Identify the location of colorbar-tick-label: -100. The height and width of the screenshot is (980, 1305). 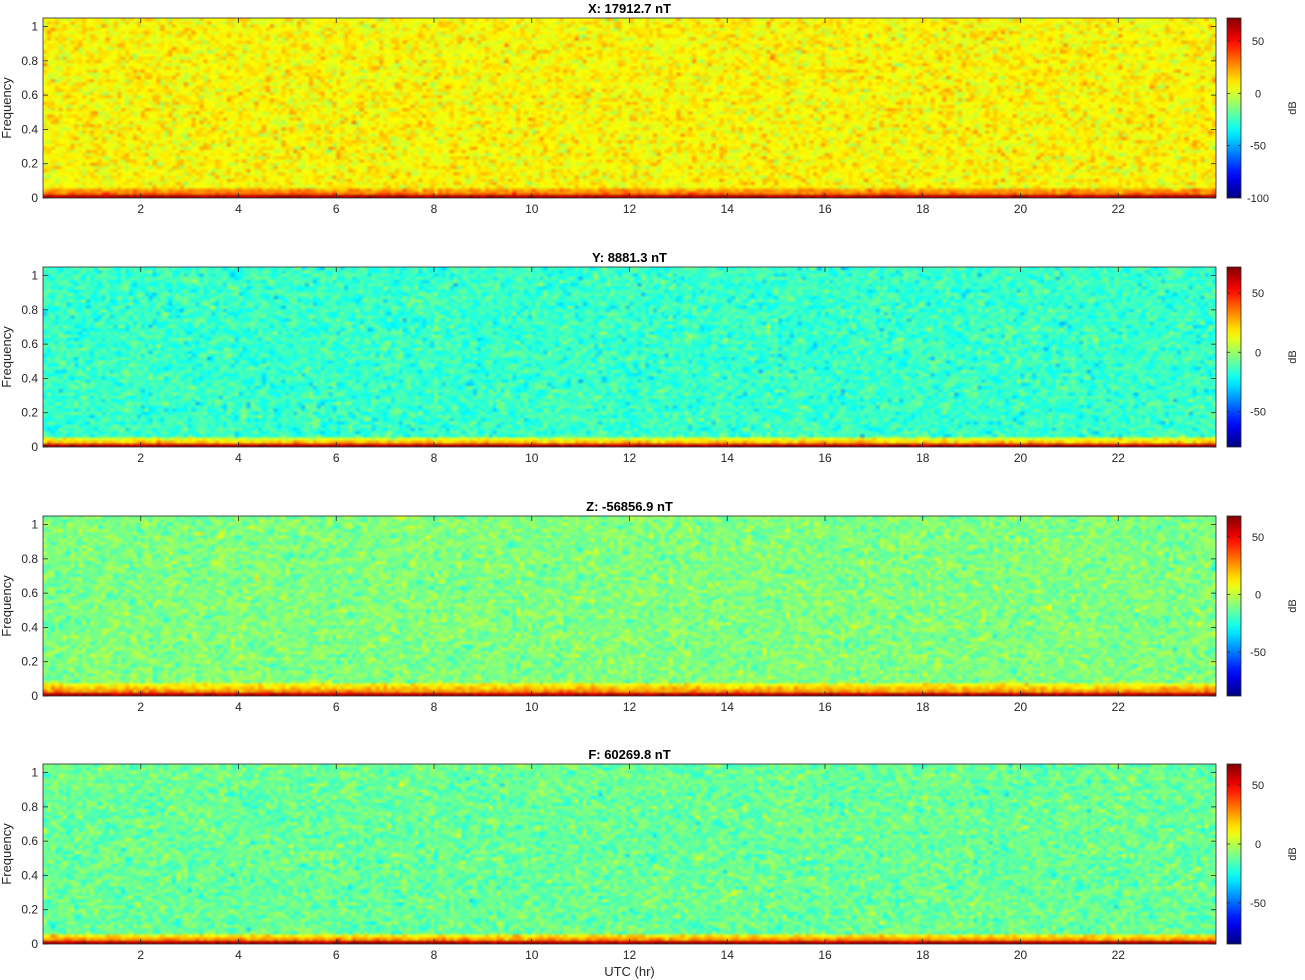
(1258, 199).